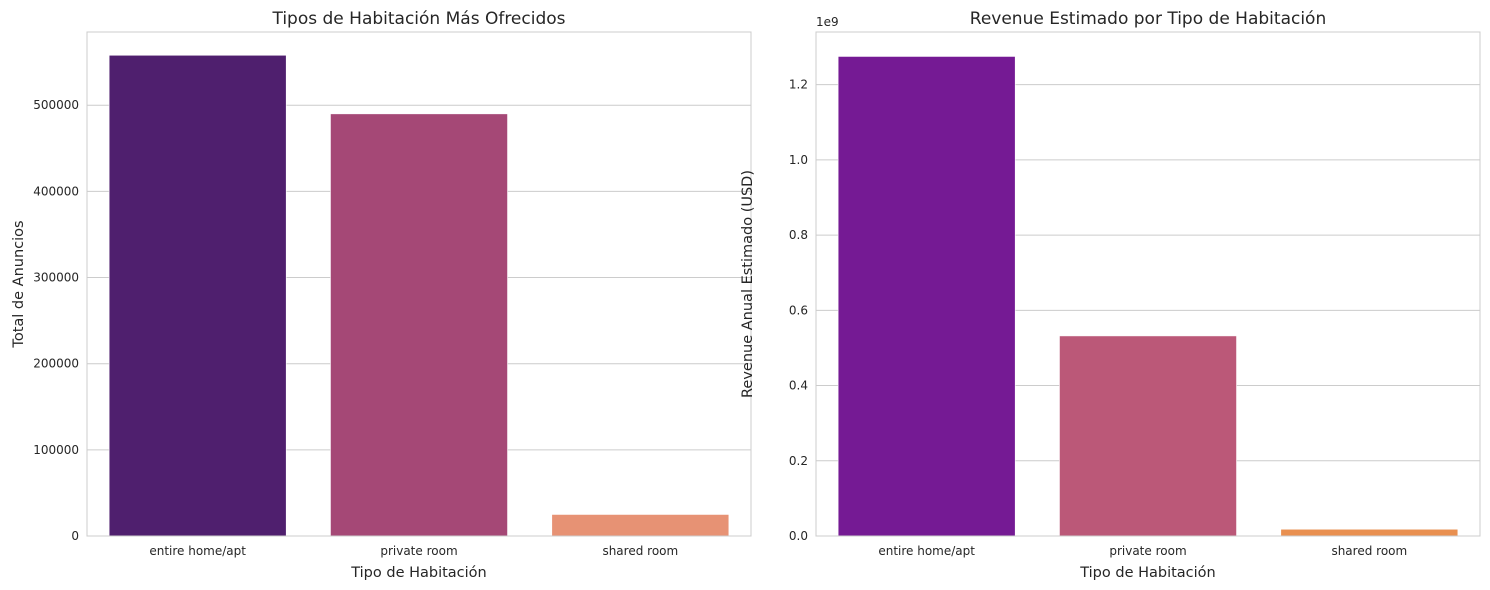 This screenshot has height=590, width=1490. I want to click on y-tick-label: 0.4, so click(798, 386).